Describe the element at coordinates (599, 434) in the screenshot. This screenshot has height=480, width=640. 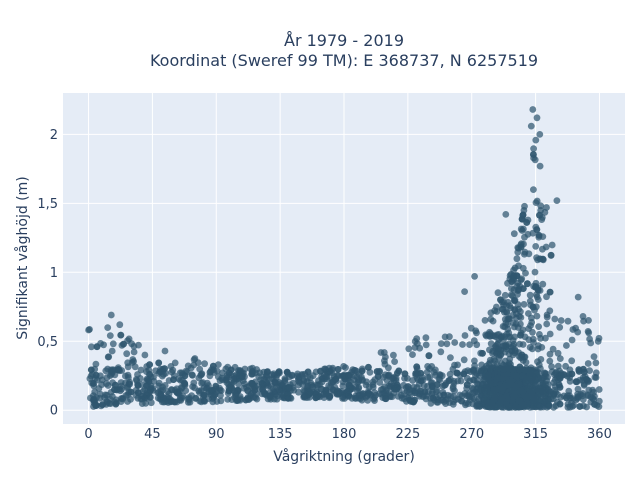
I see `x-tick-label: 360` at that location.